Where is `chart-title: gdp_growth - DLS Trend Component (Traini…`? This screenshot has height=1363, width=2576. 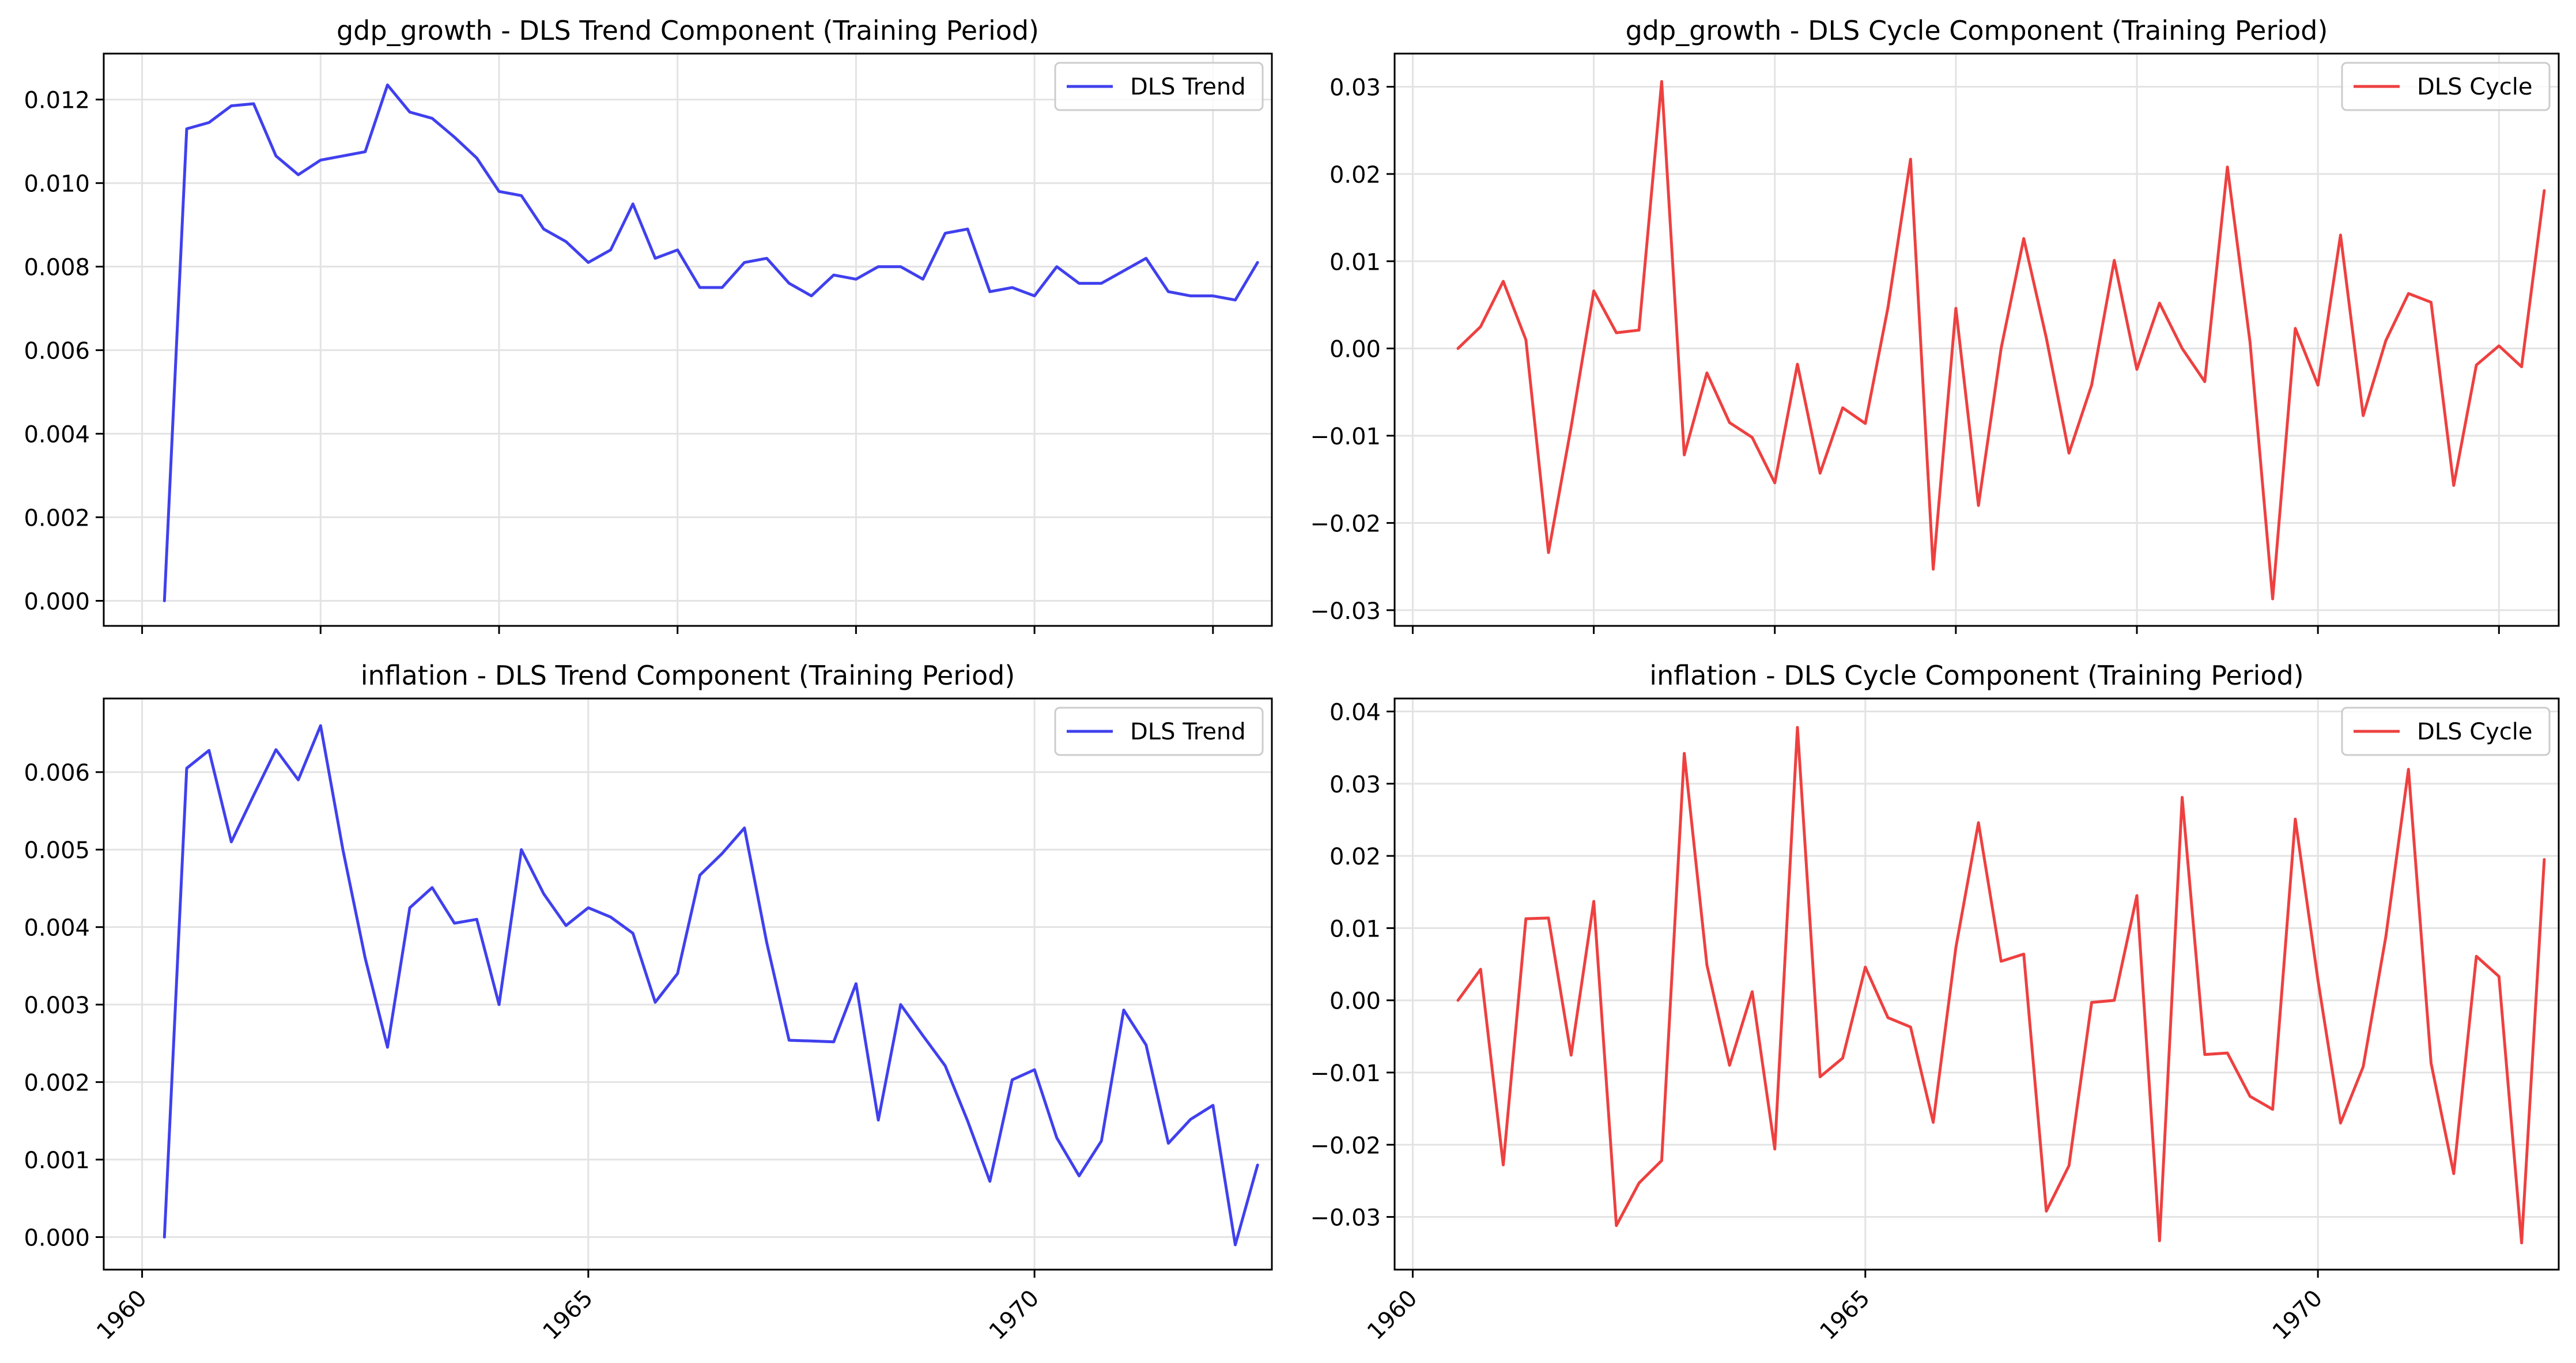 chart-title: gdp_growth - DLS Trend Component (Traini… is located at coordinates (688, 30).